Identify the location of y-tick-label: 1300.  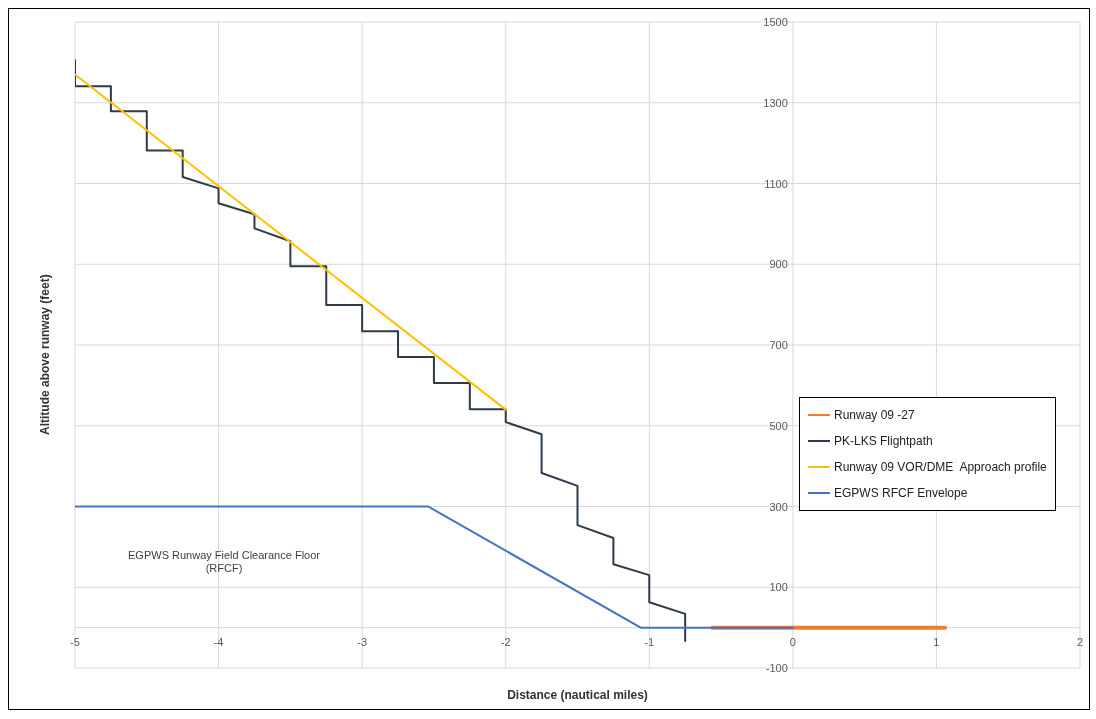
(775, 102).